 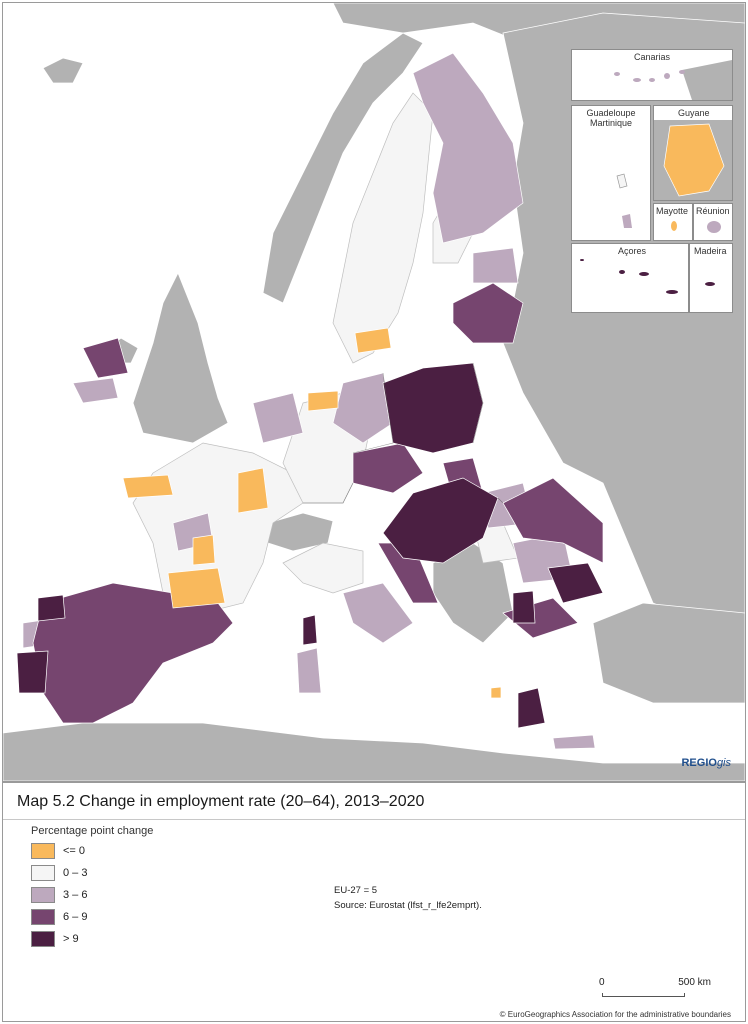 I want to click on france-south, so click(x=196, y=588).